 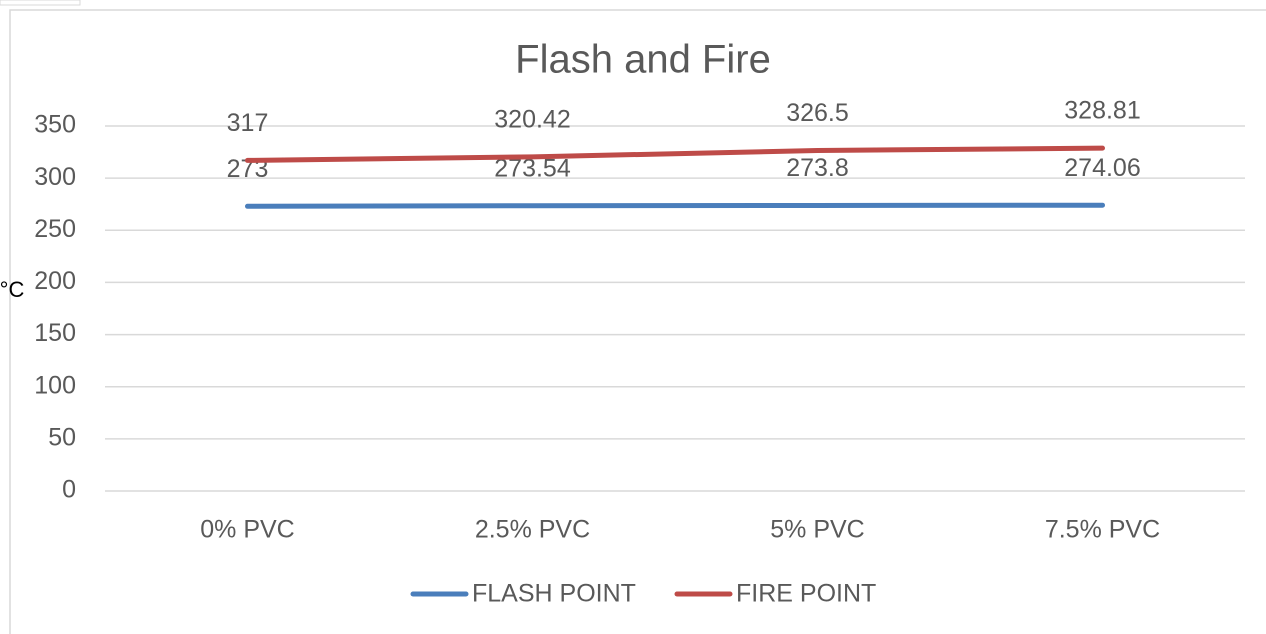 What do you see at coordinates (69, 490) in the screenshot?
I see `y-tick-label: 0` at bounding box center [69, 490].